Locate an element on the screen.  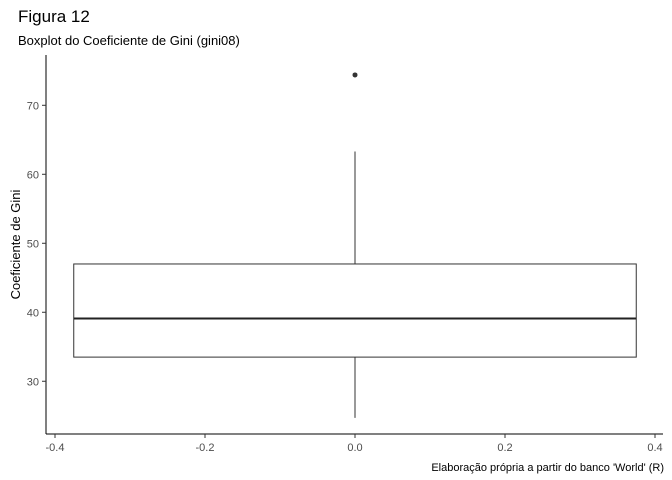
chart-subtitle: Boxplot do Coeficiente de Gini (gini08) is located at coordinates (129, 40).